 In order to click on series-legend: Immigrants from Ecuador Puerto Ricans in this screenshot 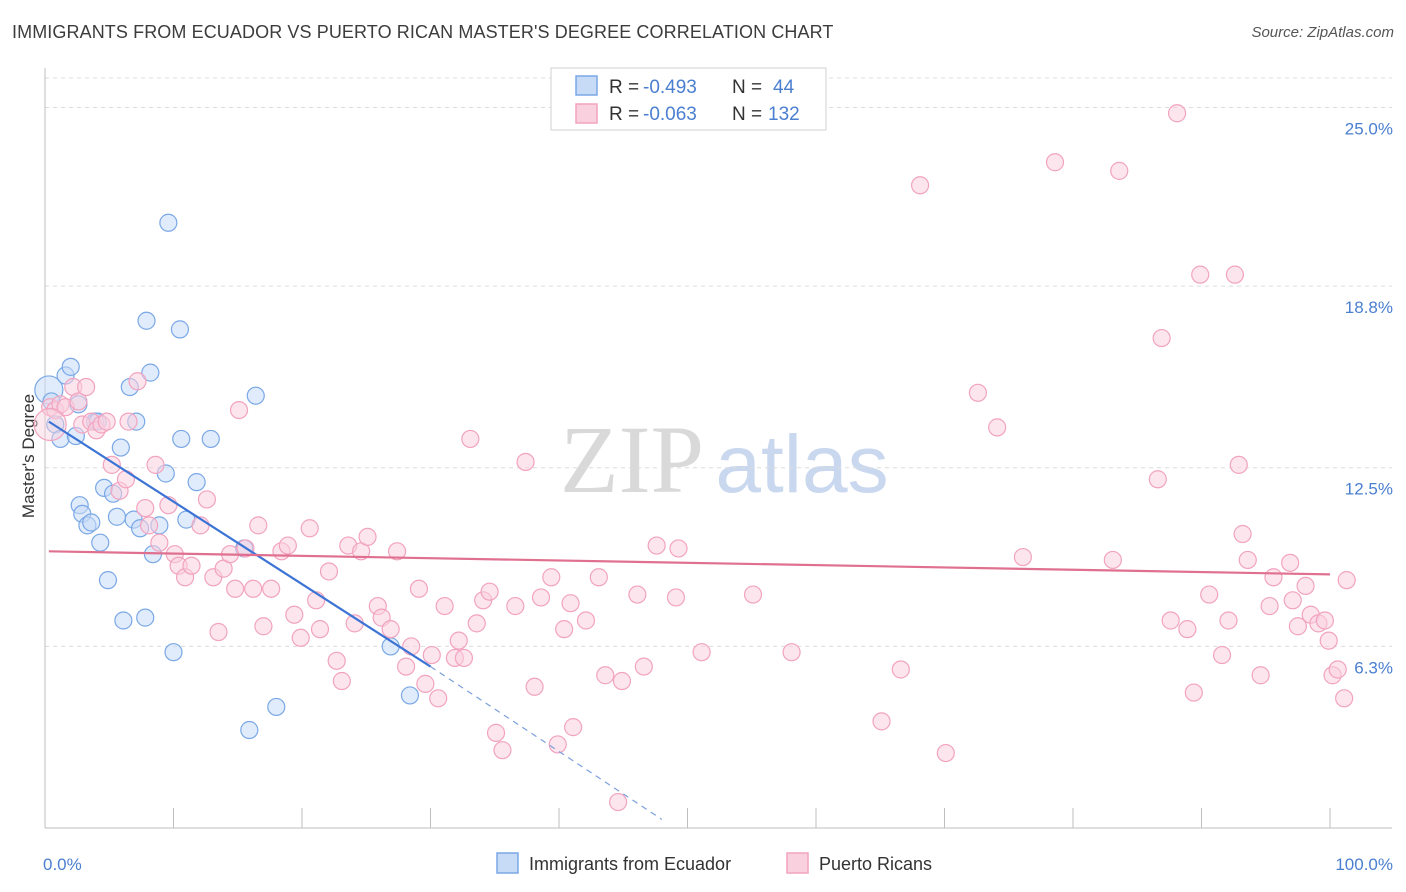, I will do `click(714, 863)`.